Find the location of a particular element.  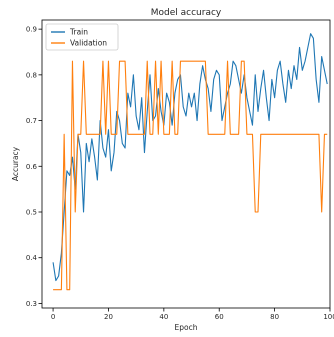

y-tick-label: 0.9 is located at coordinates (31, 30).